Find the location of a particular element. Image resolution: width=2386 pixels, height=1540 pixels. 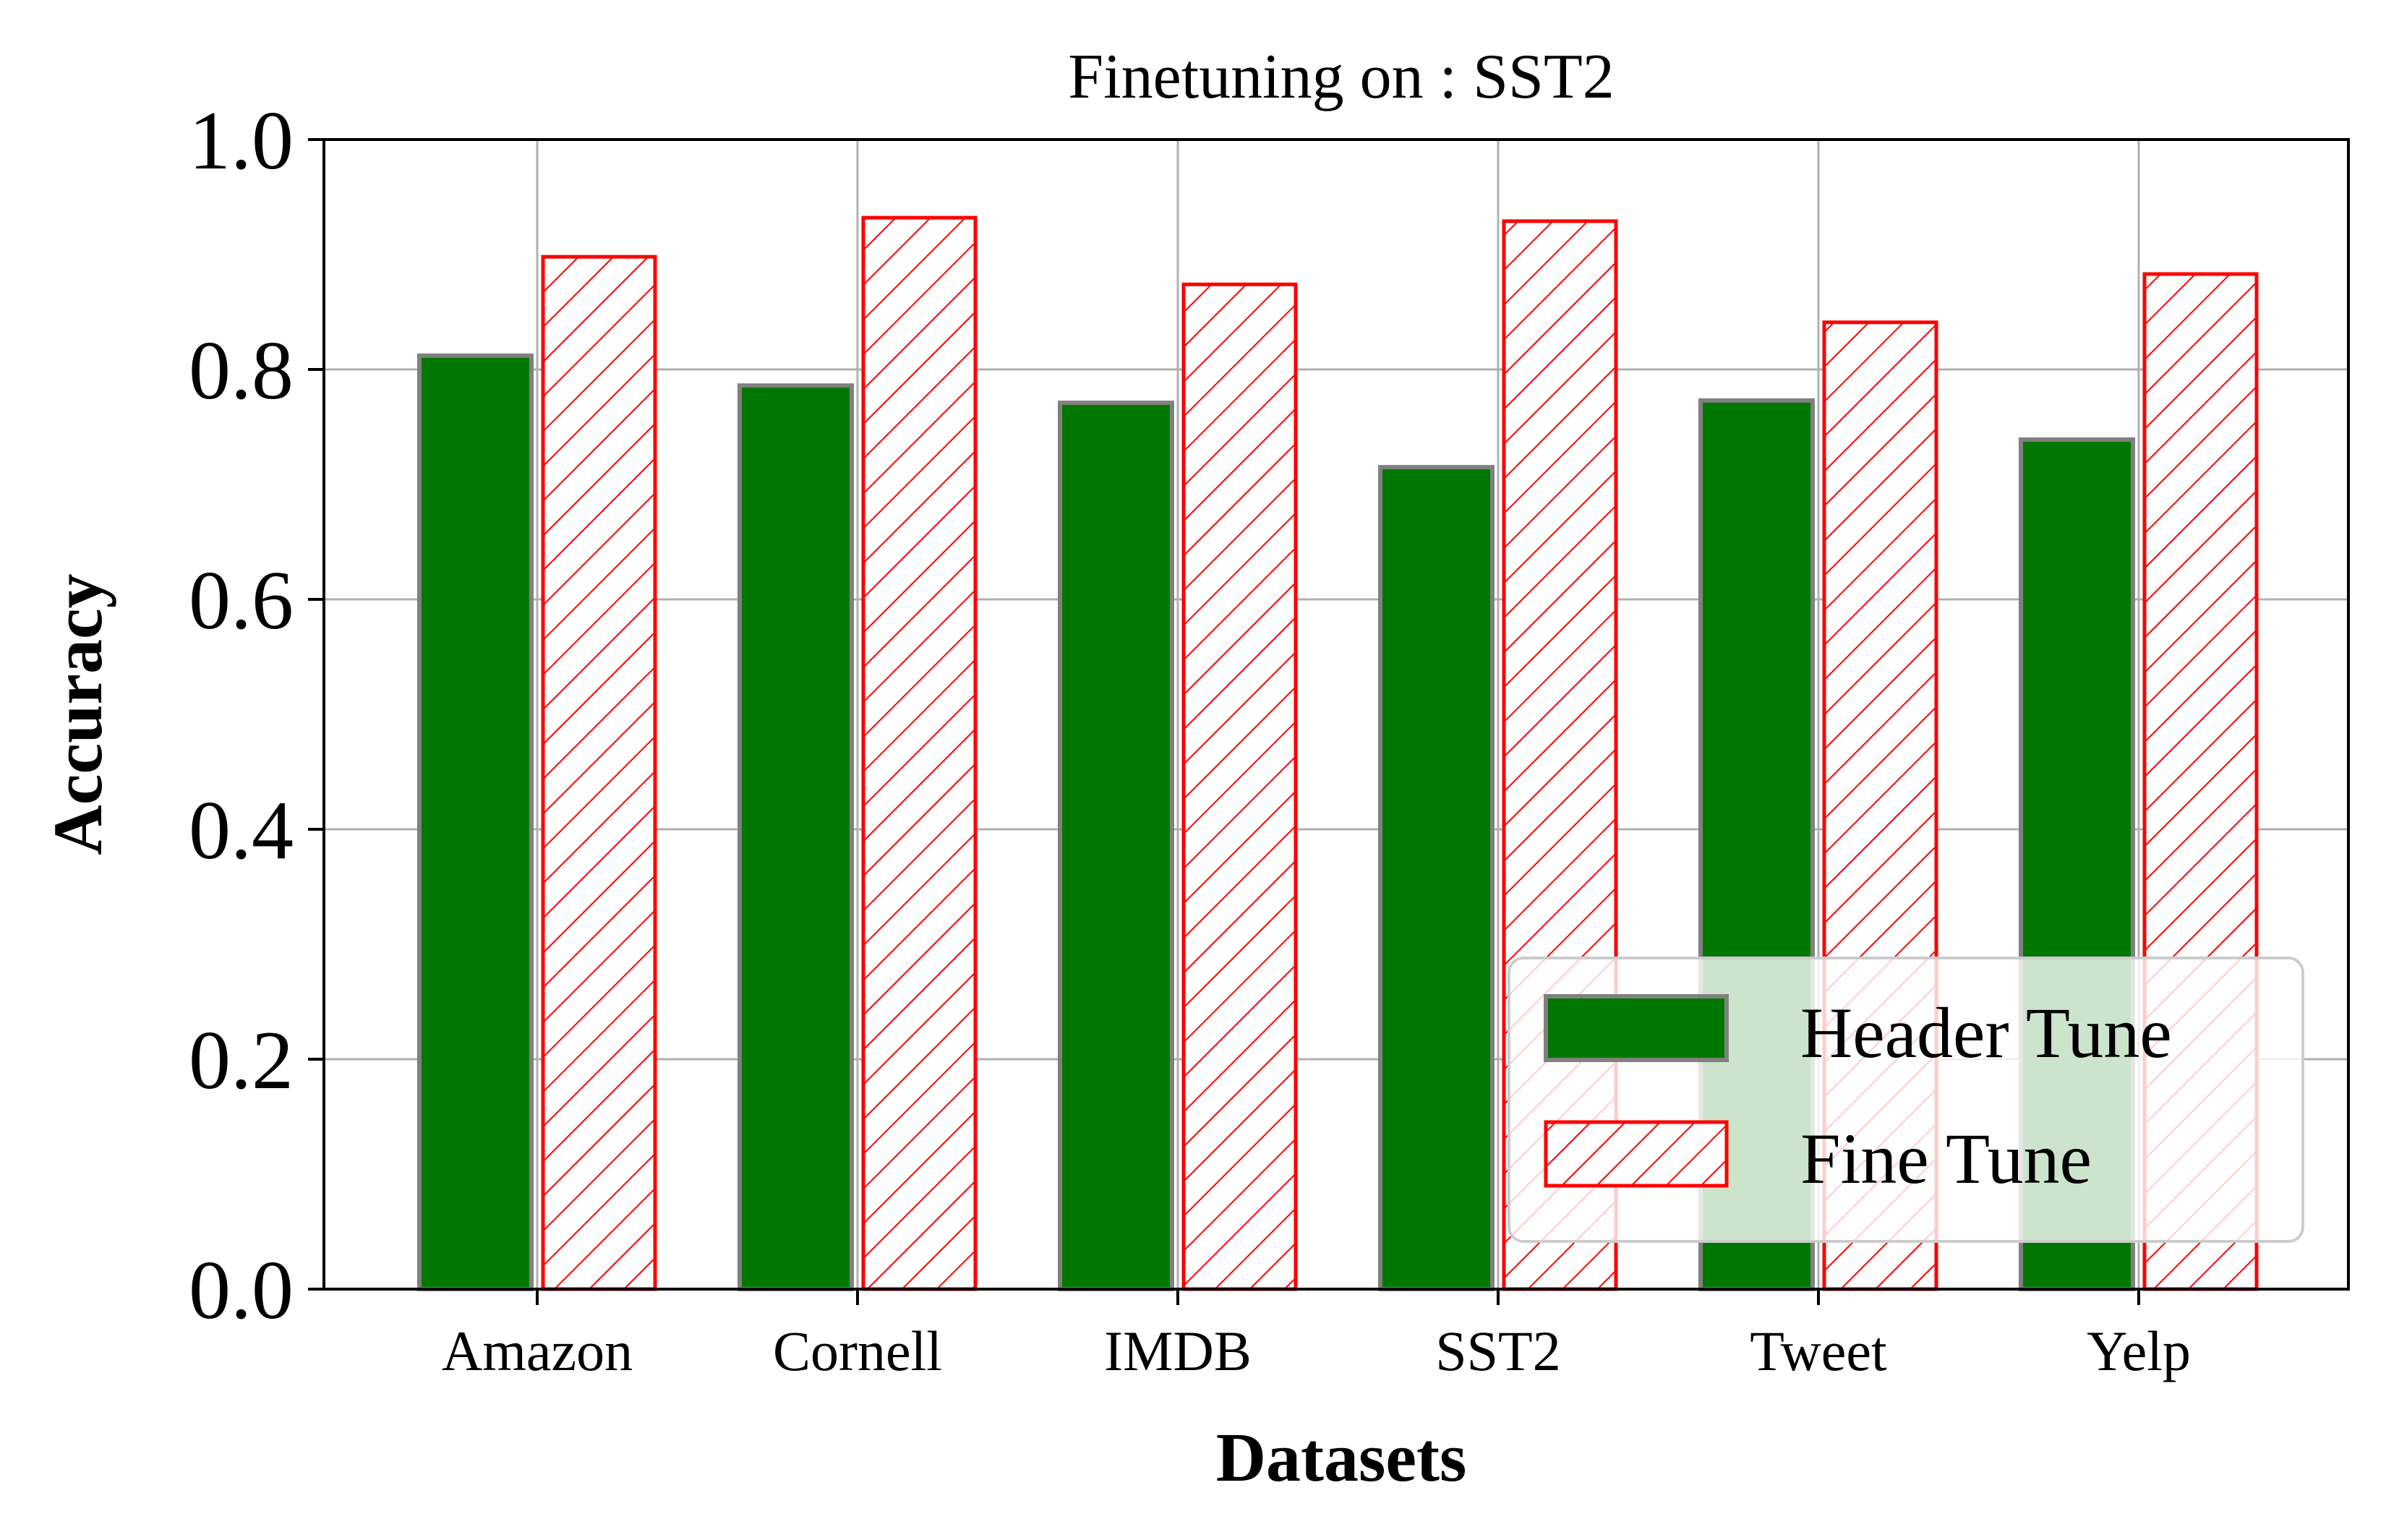

y-tick-label: 0.2 is located at coordinates (241, 1061).